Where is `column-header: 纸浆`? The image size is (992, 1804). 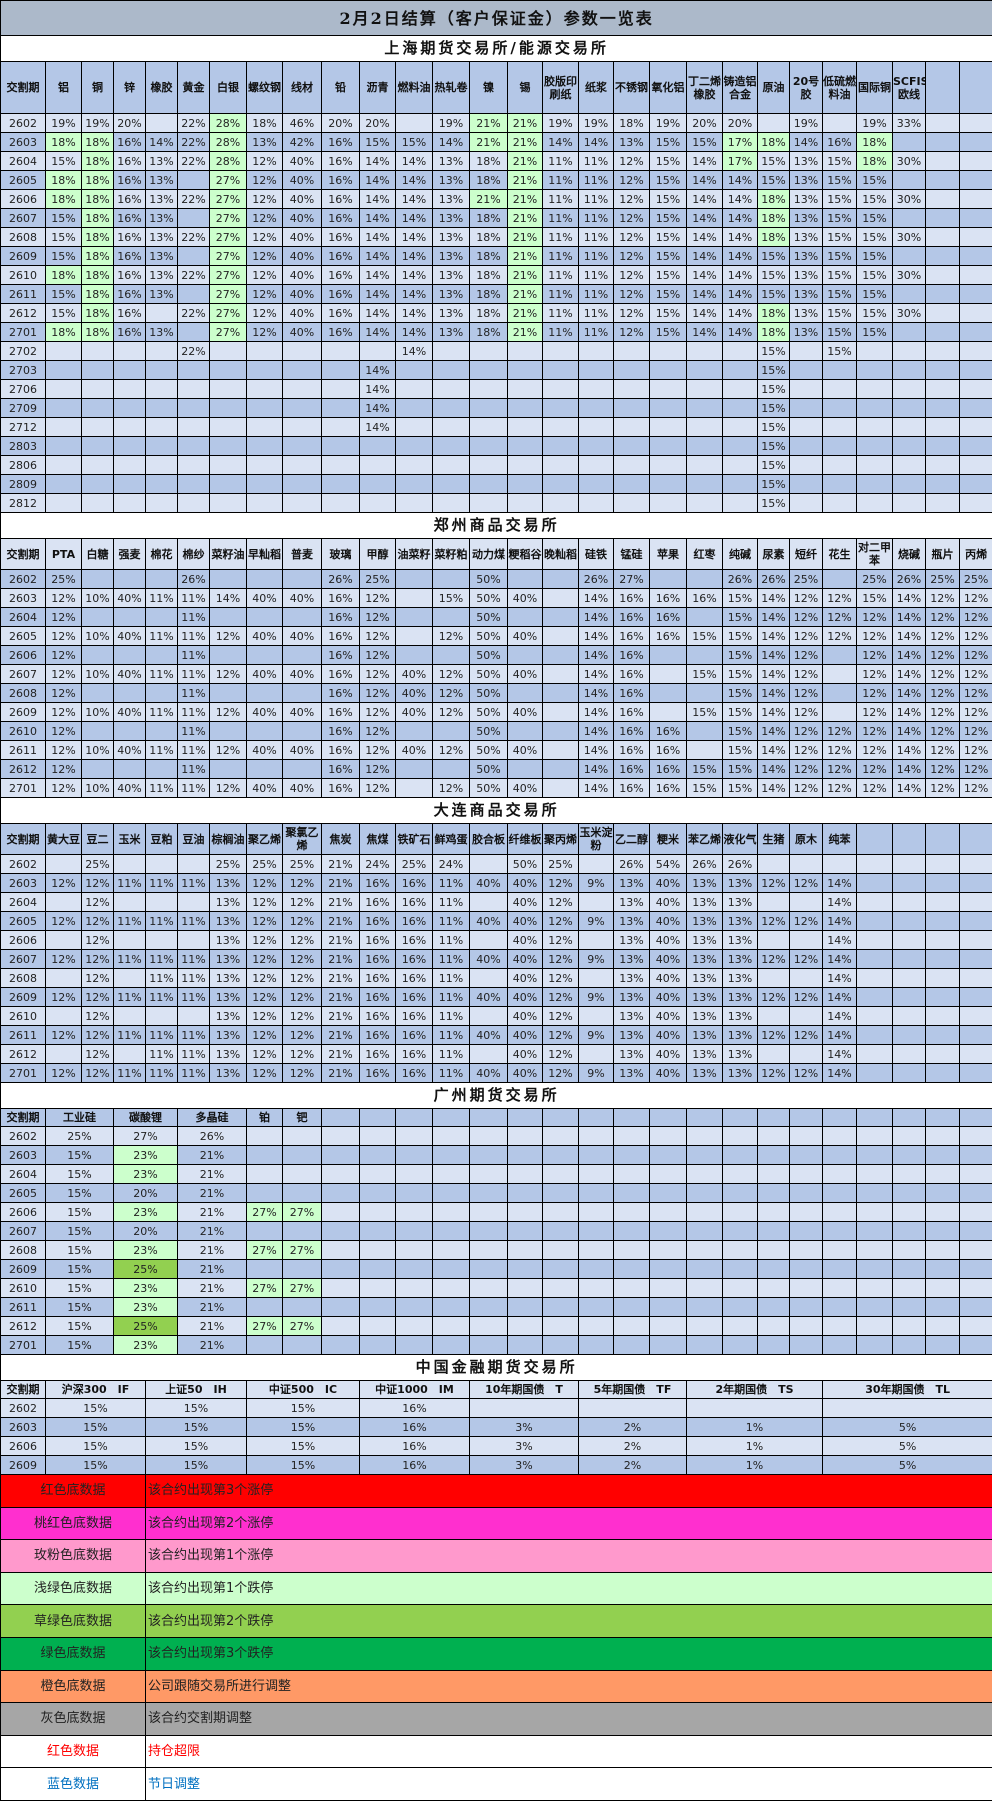
column-header: 纸浆 is located at coordinates (596, 87).